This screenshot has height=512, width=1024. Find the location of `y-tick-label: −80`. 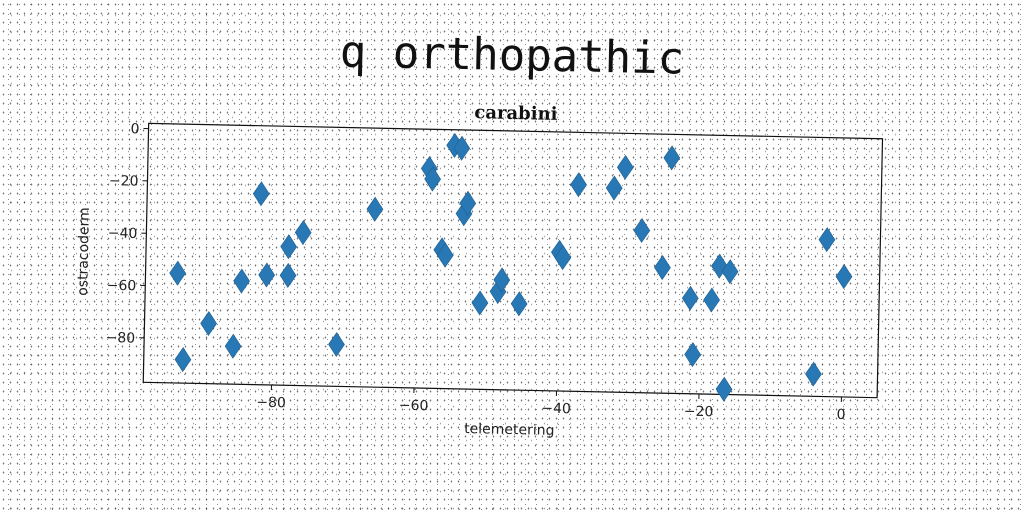

y-tick-label: −80 is located at coordinates (120, 338).